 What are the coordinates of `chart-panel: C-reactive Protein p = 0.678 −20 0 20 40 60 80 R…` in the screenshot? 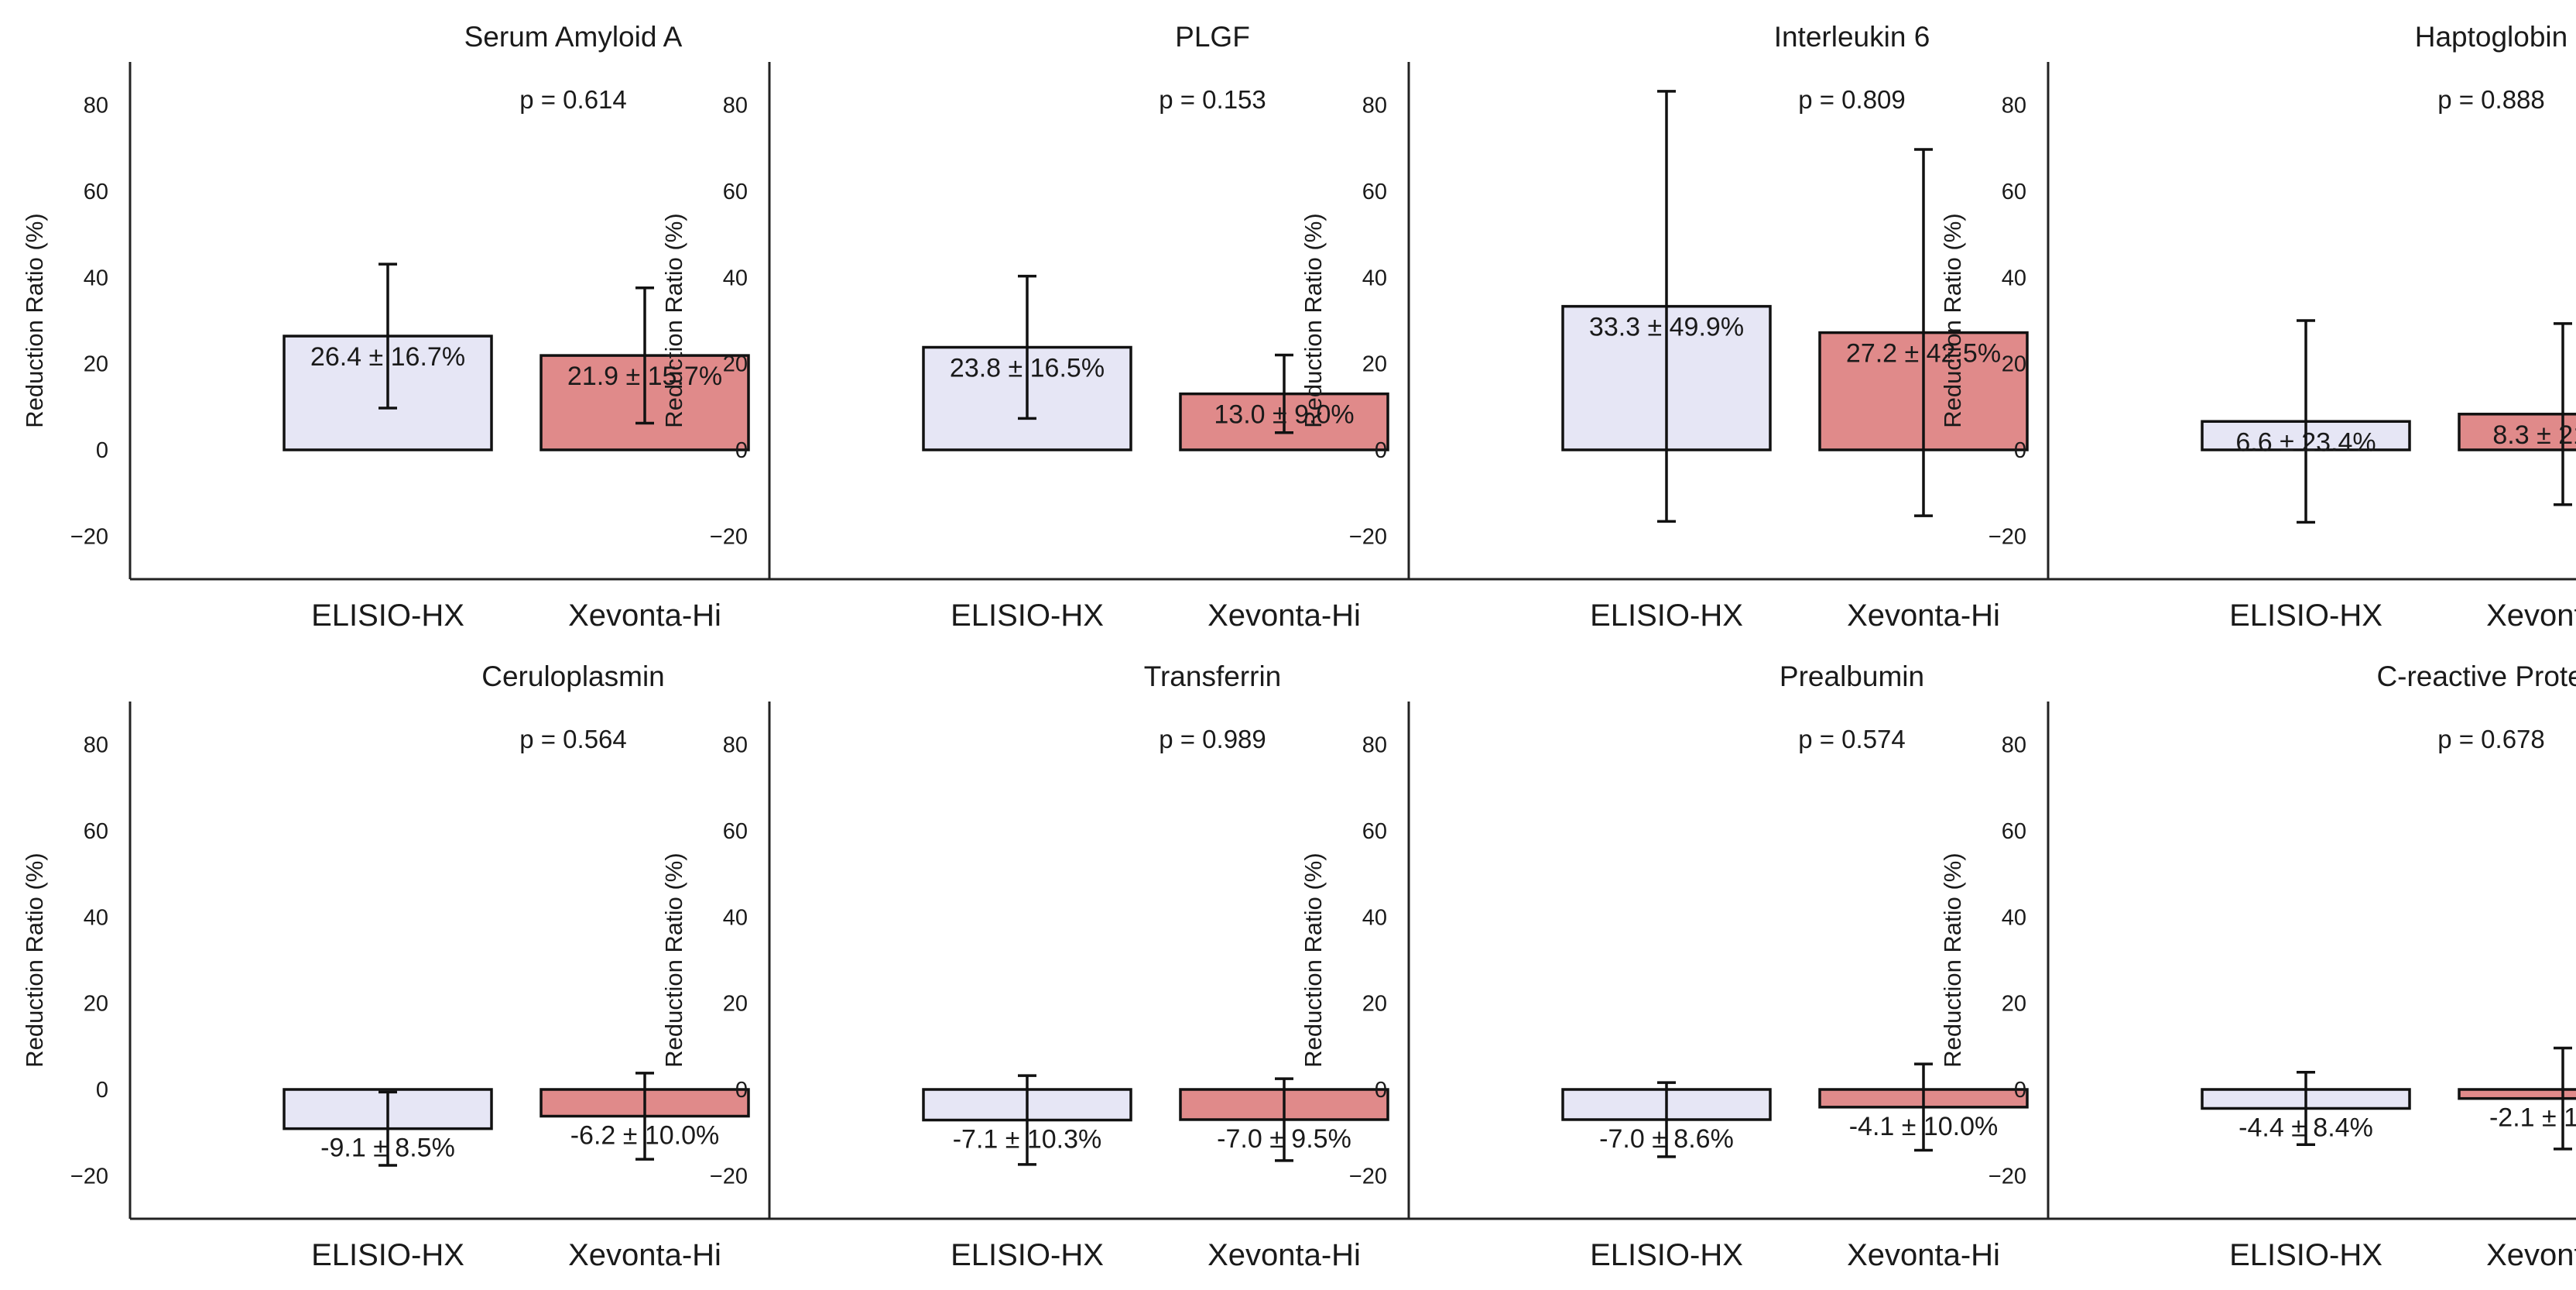 It's located at (2258, 966).